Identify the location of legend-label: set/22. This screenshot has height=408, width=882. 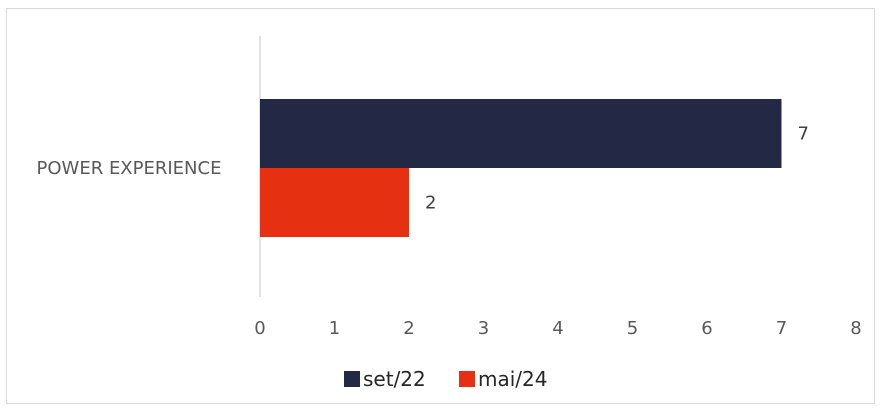
(394, 379).